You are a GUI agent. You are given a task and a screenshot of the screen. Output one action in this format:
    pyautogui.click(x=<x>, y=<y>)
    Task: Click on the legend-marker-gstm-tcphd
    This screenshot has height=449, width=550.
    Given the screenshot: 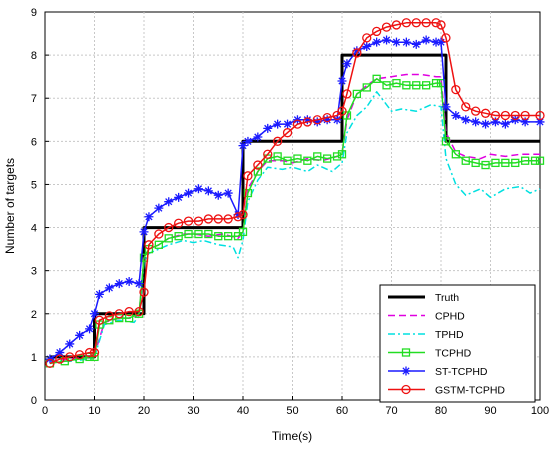 What is the action you would take?
    pyautogui.click(x=406, y=389)
    